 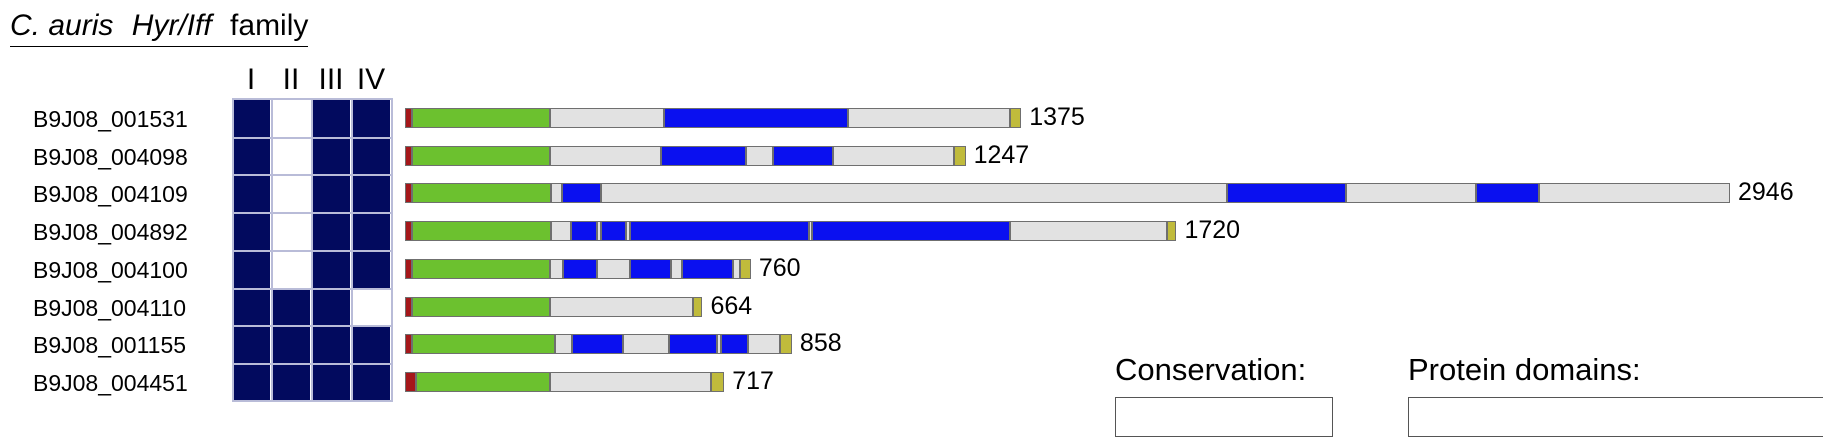 I want to click on protein-length-label: 1247, so click(x=1001, y=154).